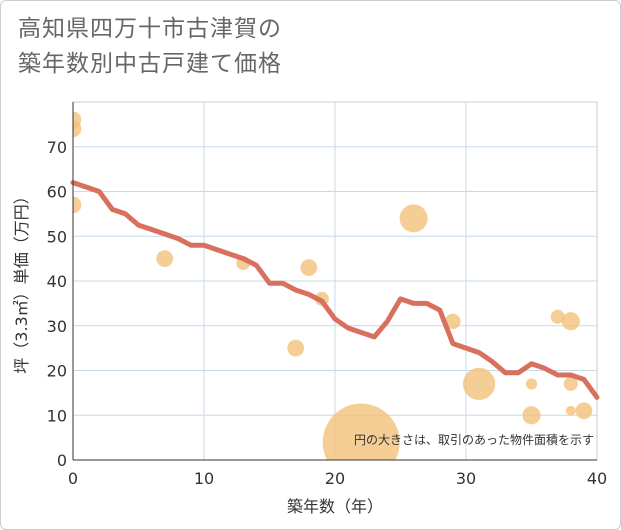  Describe the element at coordinates (150, 47) in the screenshot. I see `chart-title: 高知県四万十市古津賀の 築年数別中古戸建て価格` at that location.